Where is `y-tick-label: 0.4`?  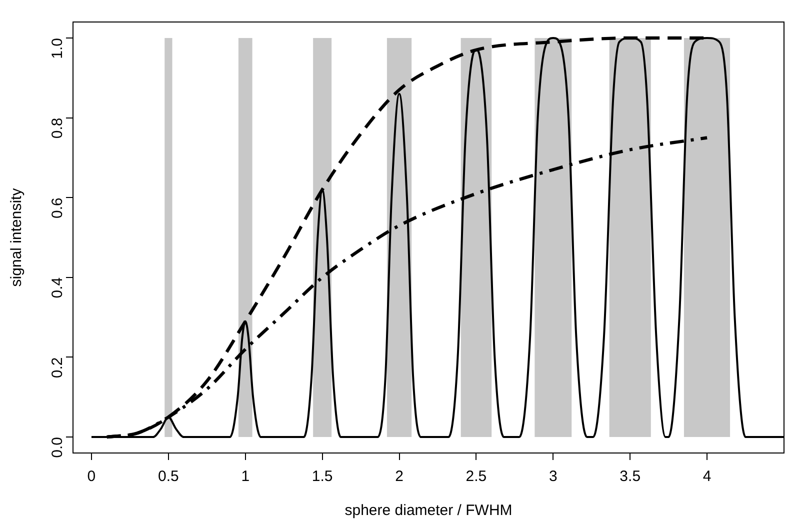
y-tick-label: 0.4 is located at coordinates (57, 287).